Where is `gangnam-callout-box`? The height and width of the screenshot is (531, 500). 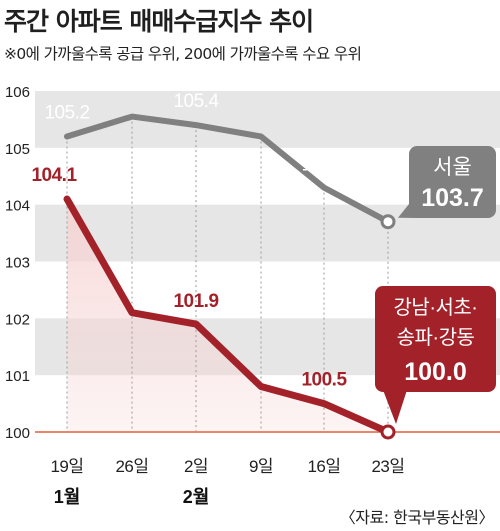 gangnam-callout-box is located at coordinates (435, 339).